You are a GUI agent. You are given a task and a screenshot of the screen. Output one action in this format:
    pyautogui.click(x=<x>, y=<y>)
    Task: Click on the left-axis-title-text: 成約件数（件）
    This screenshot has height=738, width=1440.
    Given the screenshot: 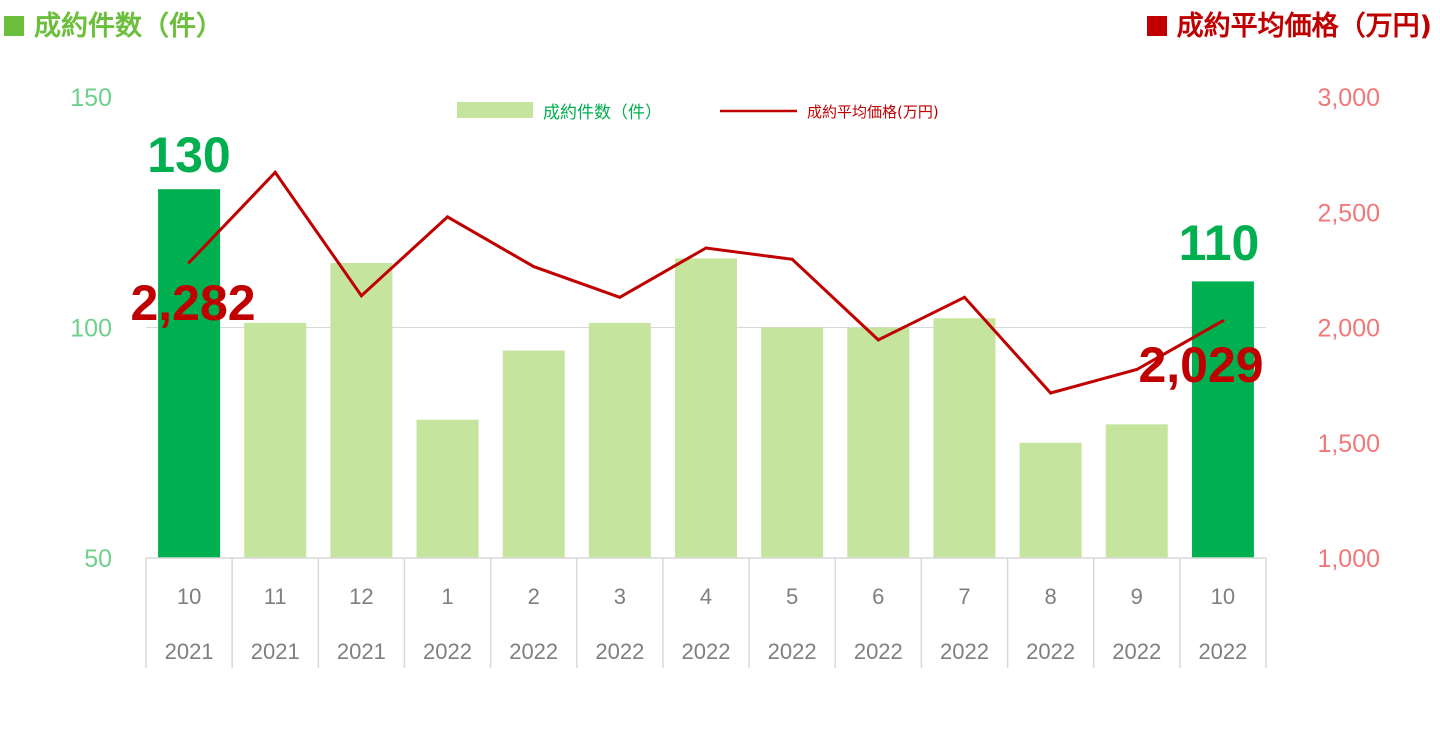 What is the action you would take?
    pyautogui.click(x=128, y=26)
    